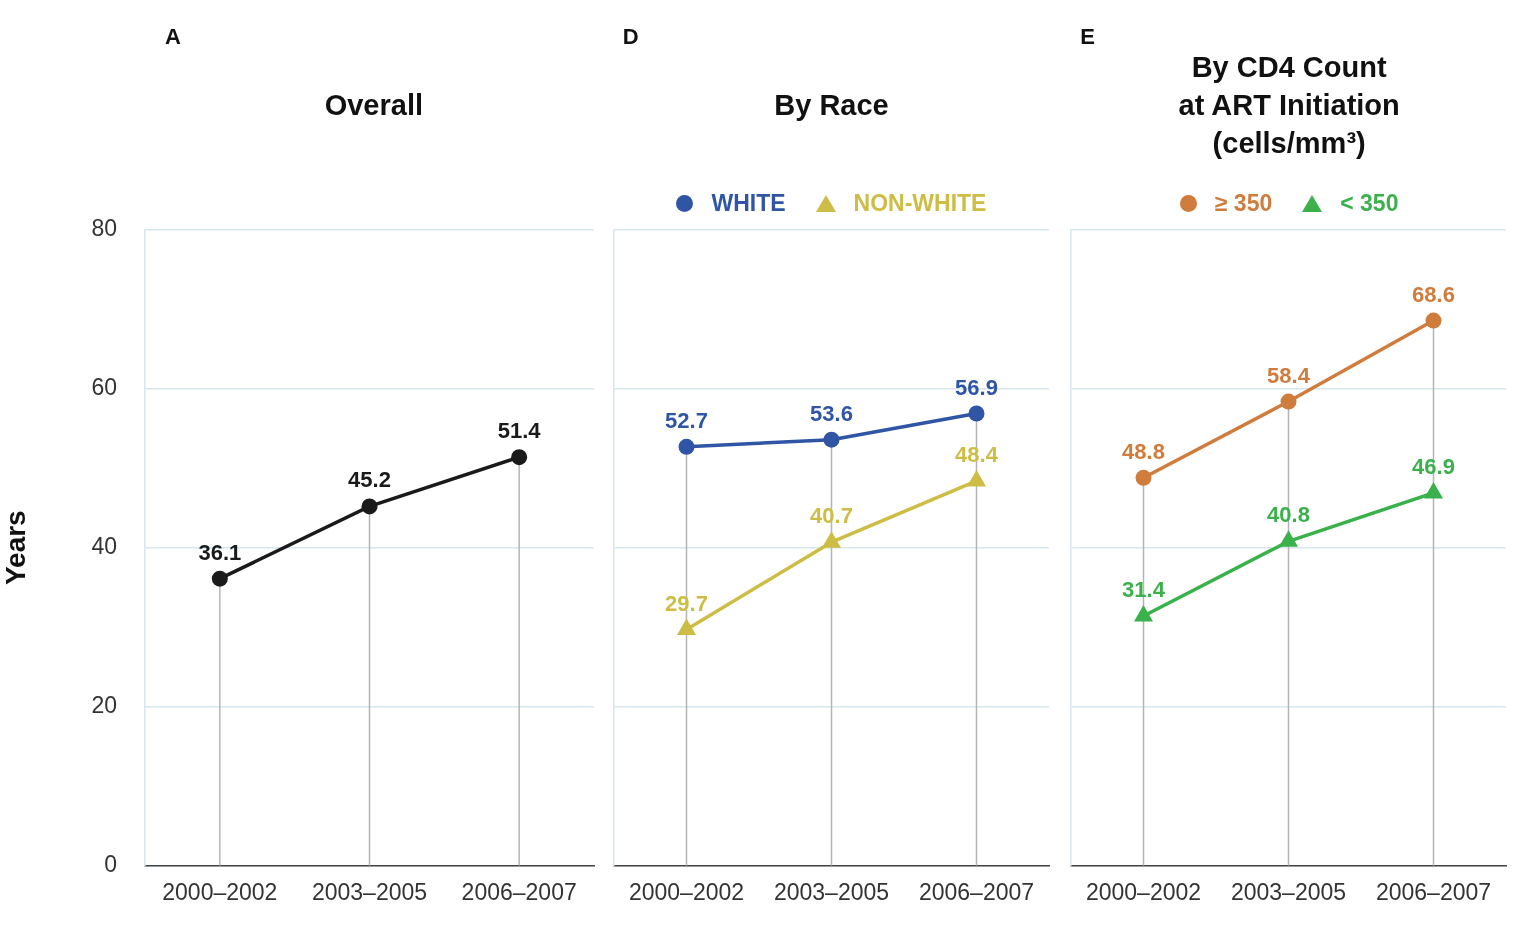  I want to click on data-label: 40.7, so click(831, 516).